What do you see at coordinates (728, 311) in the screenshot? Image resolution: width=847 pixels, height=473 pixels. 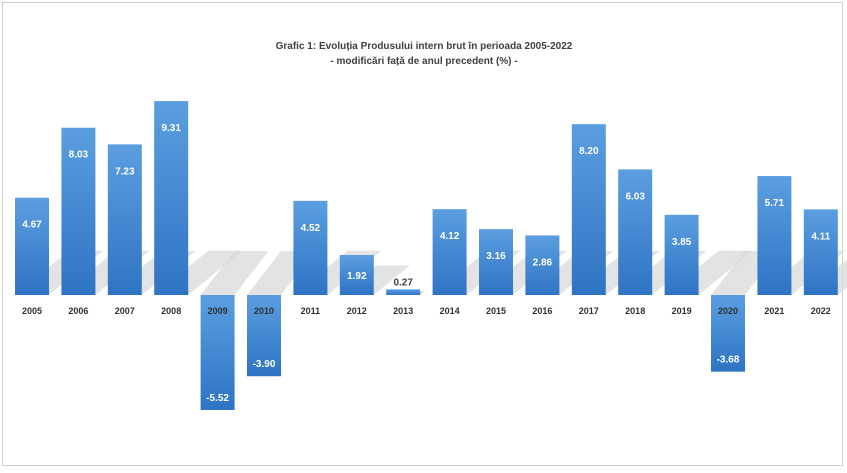 I see `category-label-2020: 2020` at bounding box center [728, 311].